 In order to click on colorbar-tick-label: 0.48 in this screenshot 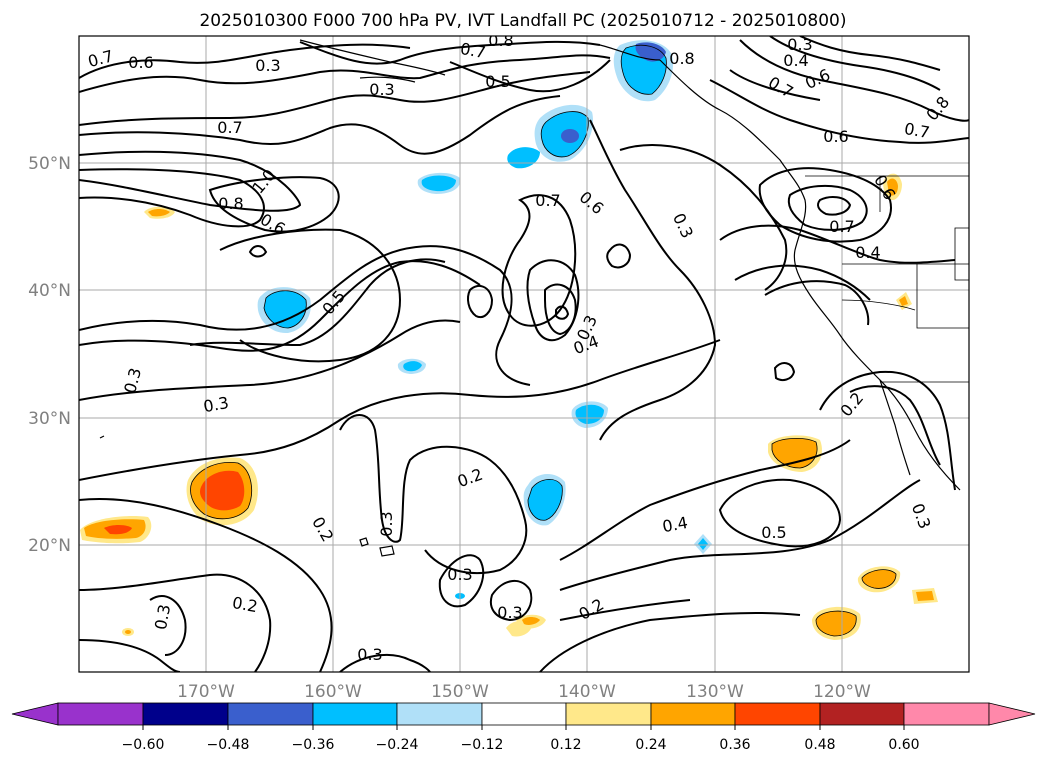, I will do `click(819, 745)`.